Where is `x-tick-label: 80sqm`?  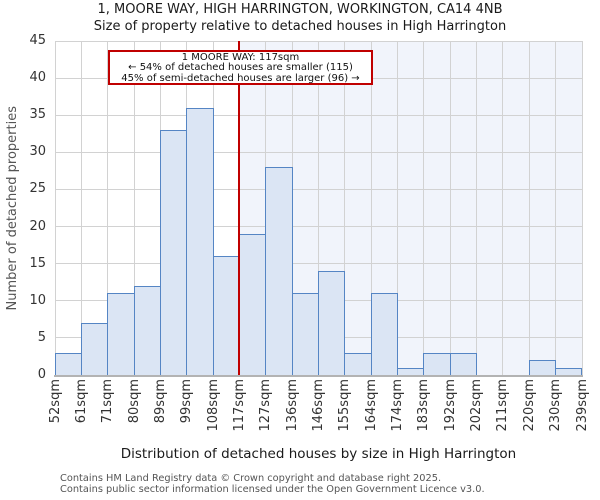 x-tick-label: 80sqm is located at coordinates (134, 401).